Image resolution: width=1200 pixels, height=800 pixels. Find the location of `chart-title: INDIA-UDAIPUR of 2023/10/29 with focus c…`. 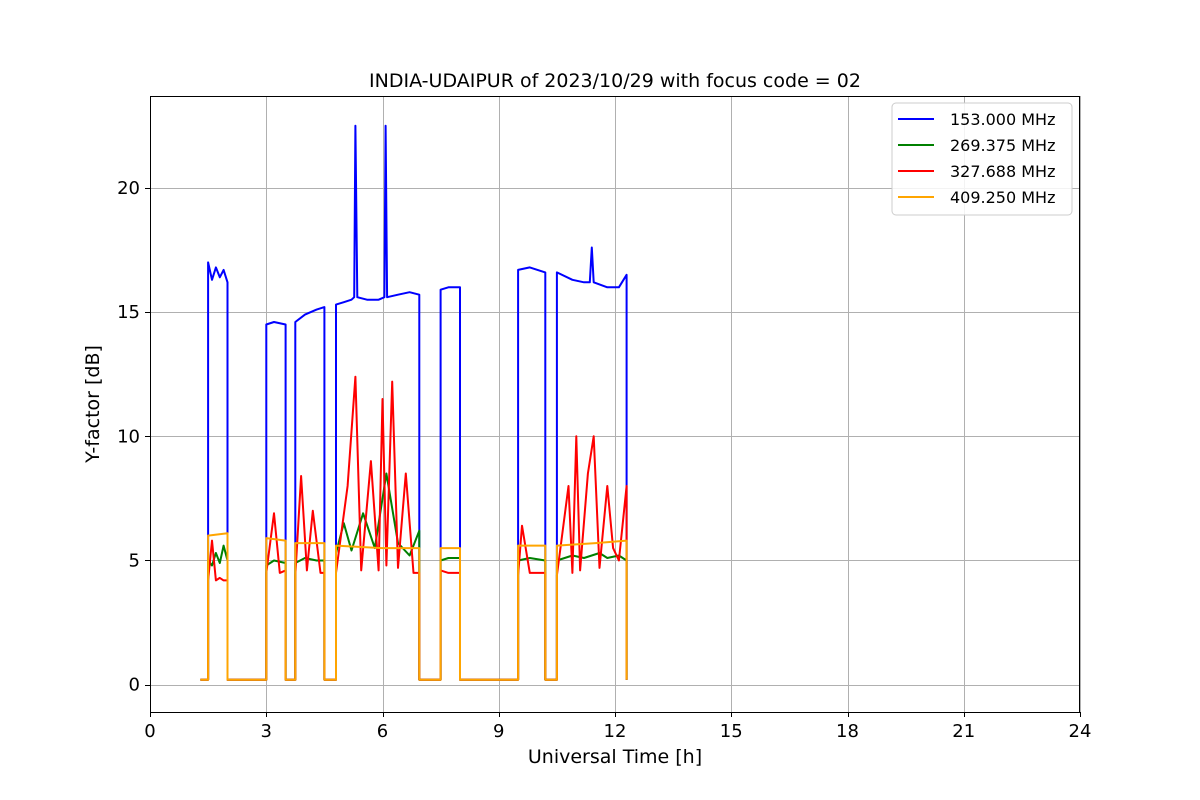

chart-title: INDIA-UDAIPUR of 2023/10/29 with focus c… is located at coordinates (615, 81).